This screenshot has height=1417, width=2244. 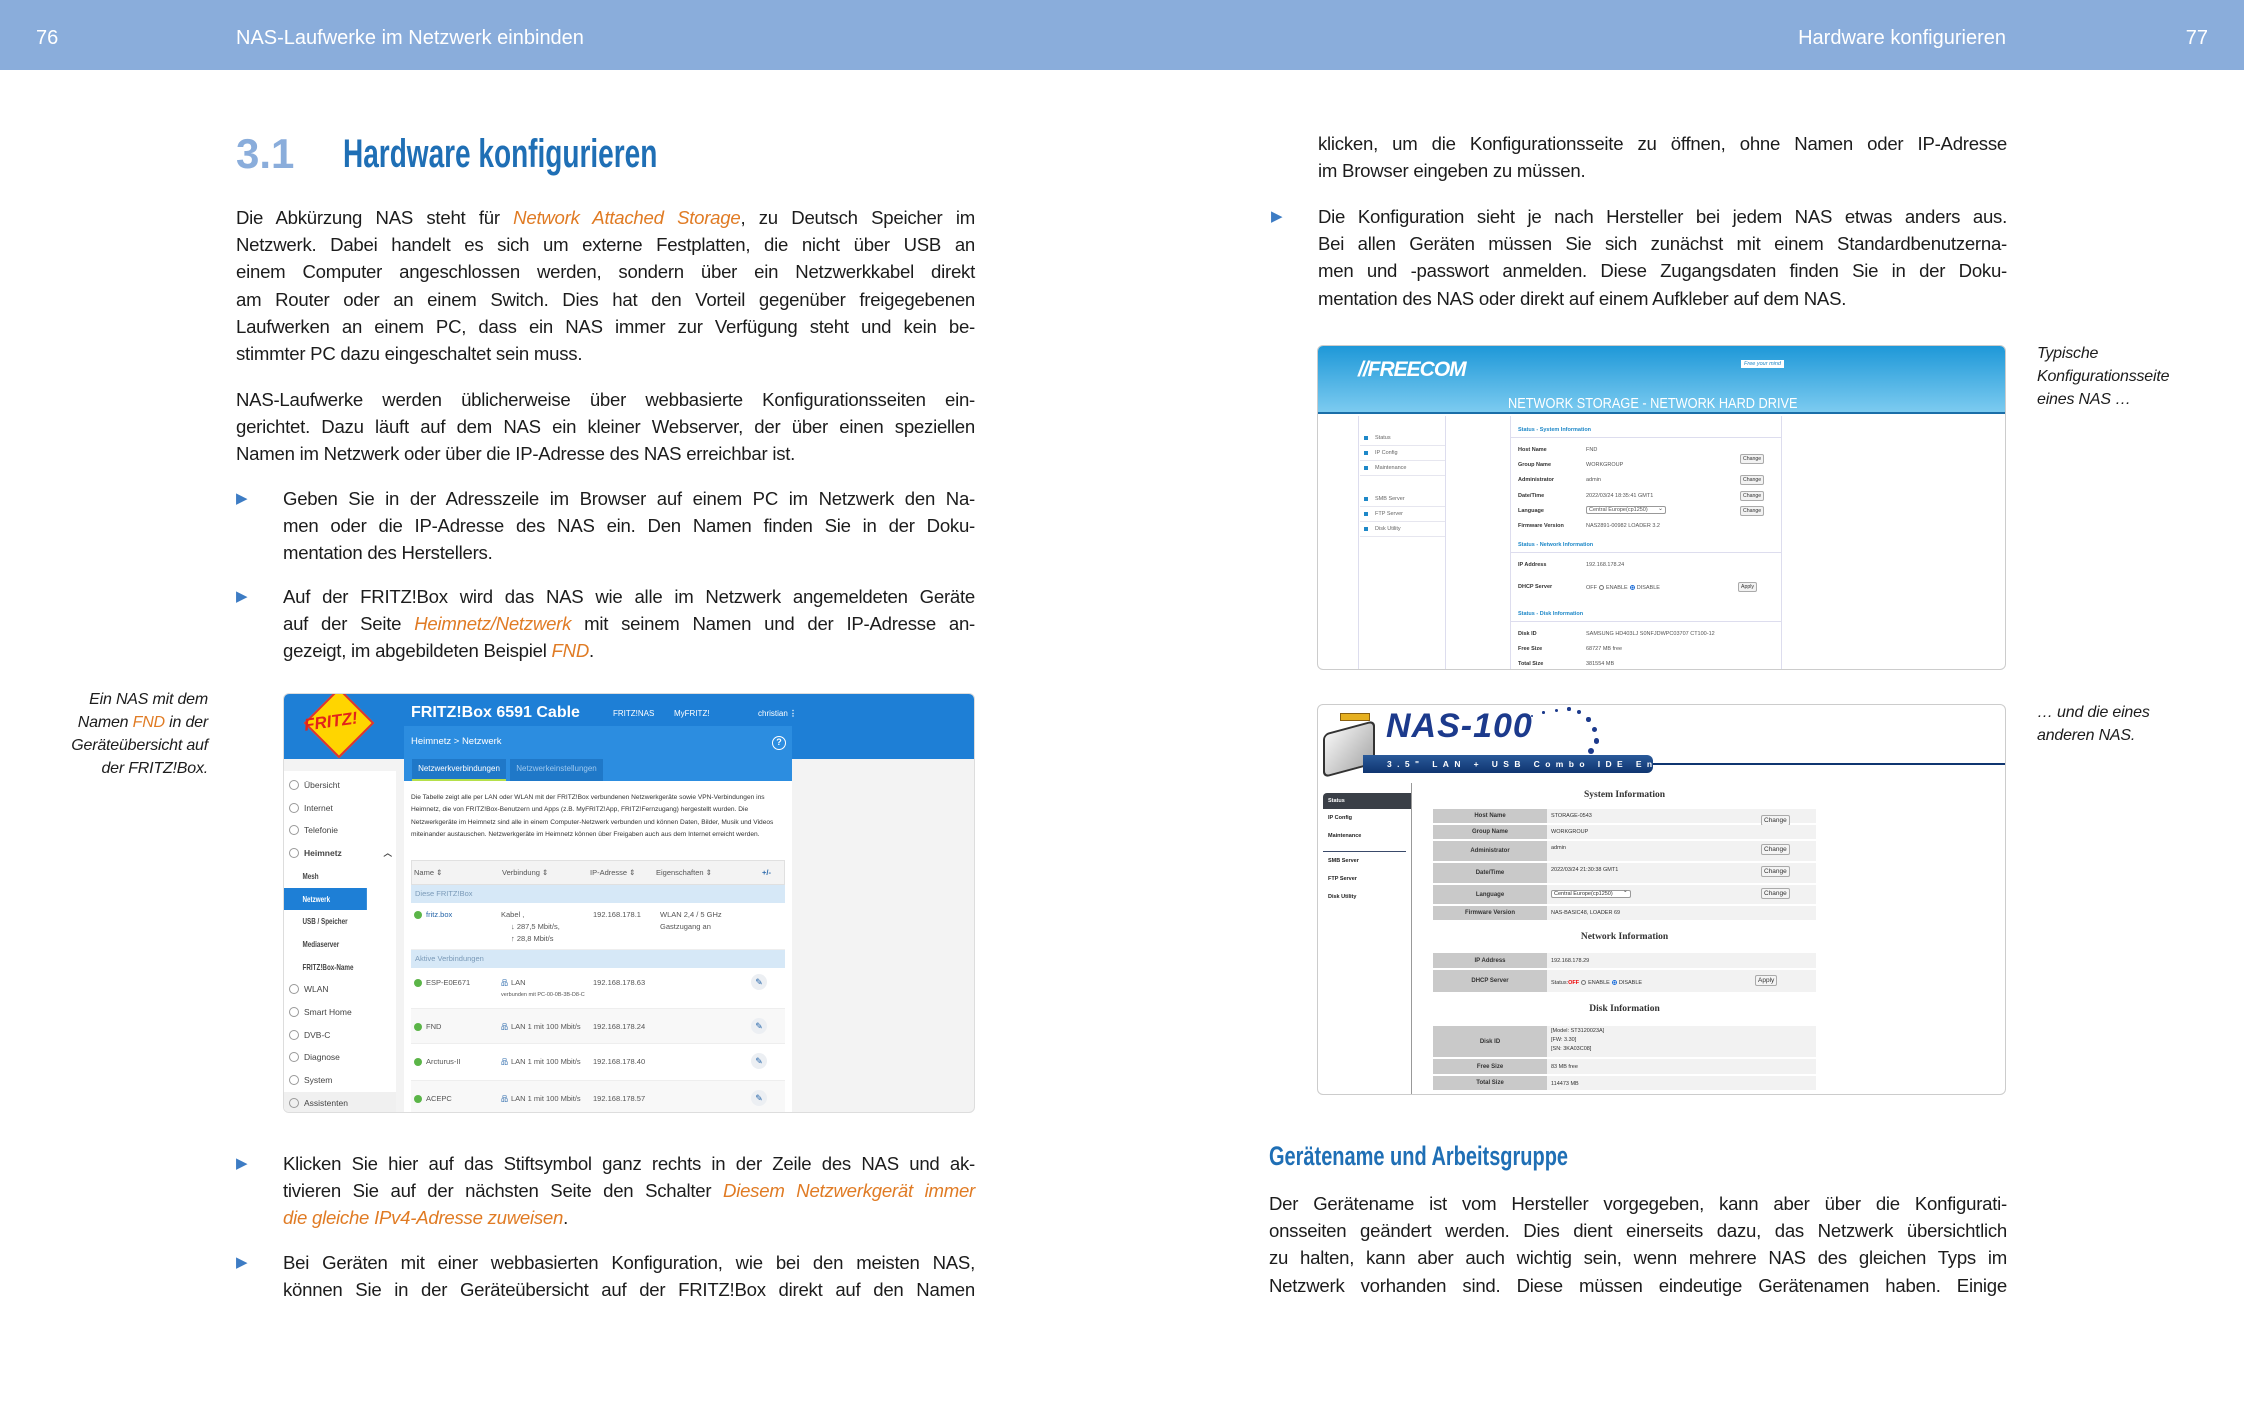 What do you see at coordinates (1531, 664) in the screenshot?
I see `field-label: Total Size` at bounding box center [1531, 664].